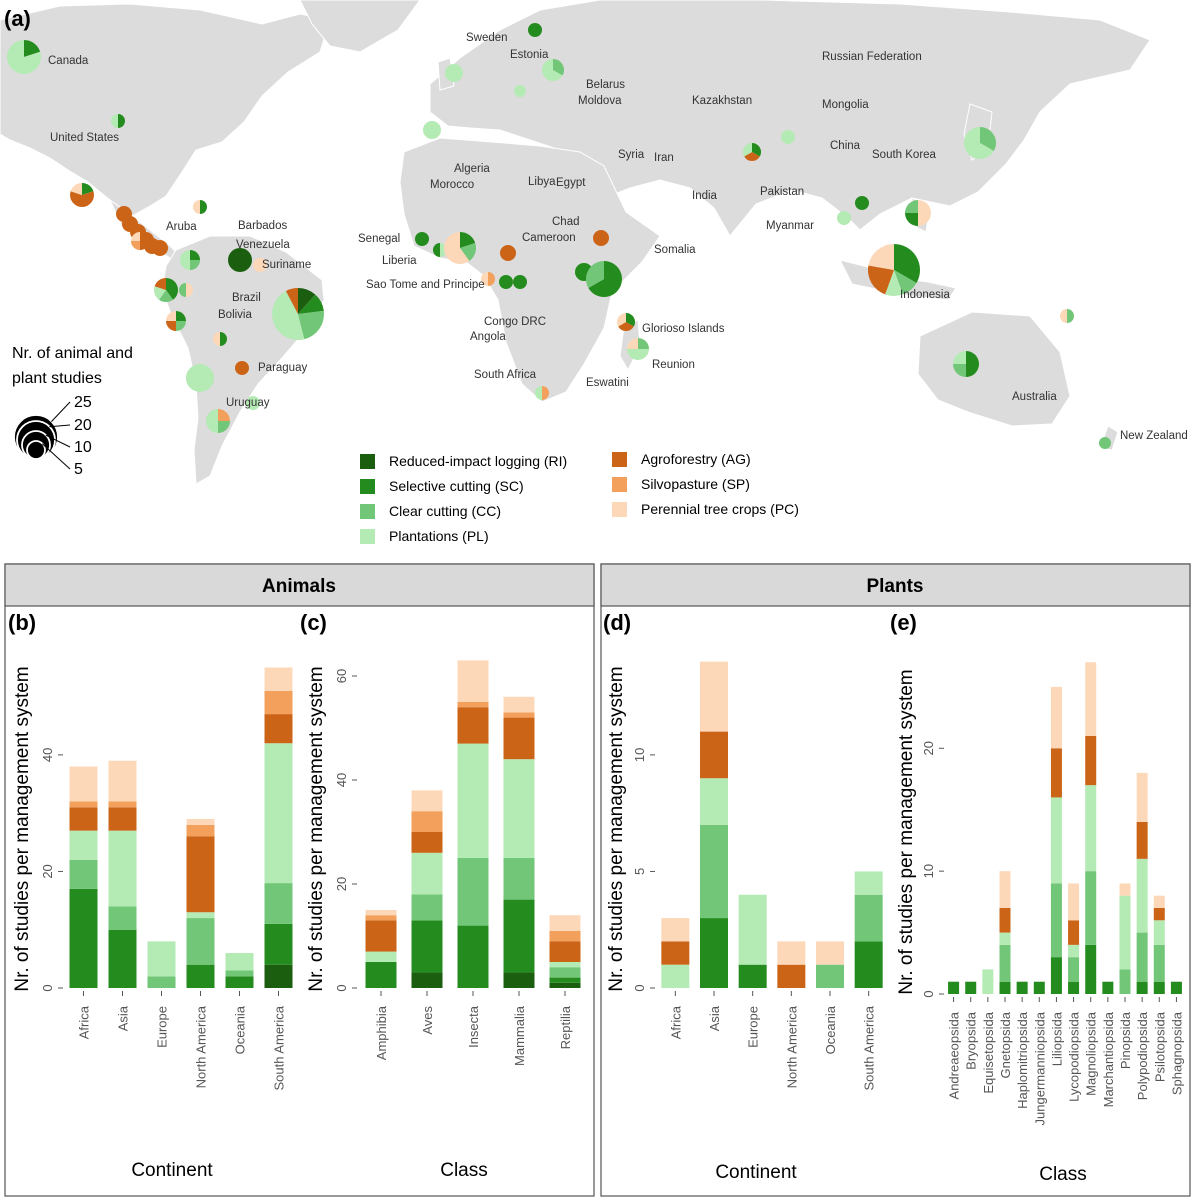 The height and width of the screenshot is (1200, 1196). Describe the element at coordinates (530, 270) in the screenshot. I see `land-africa` at that location.